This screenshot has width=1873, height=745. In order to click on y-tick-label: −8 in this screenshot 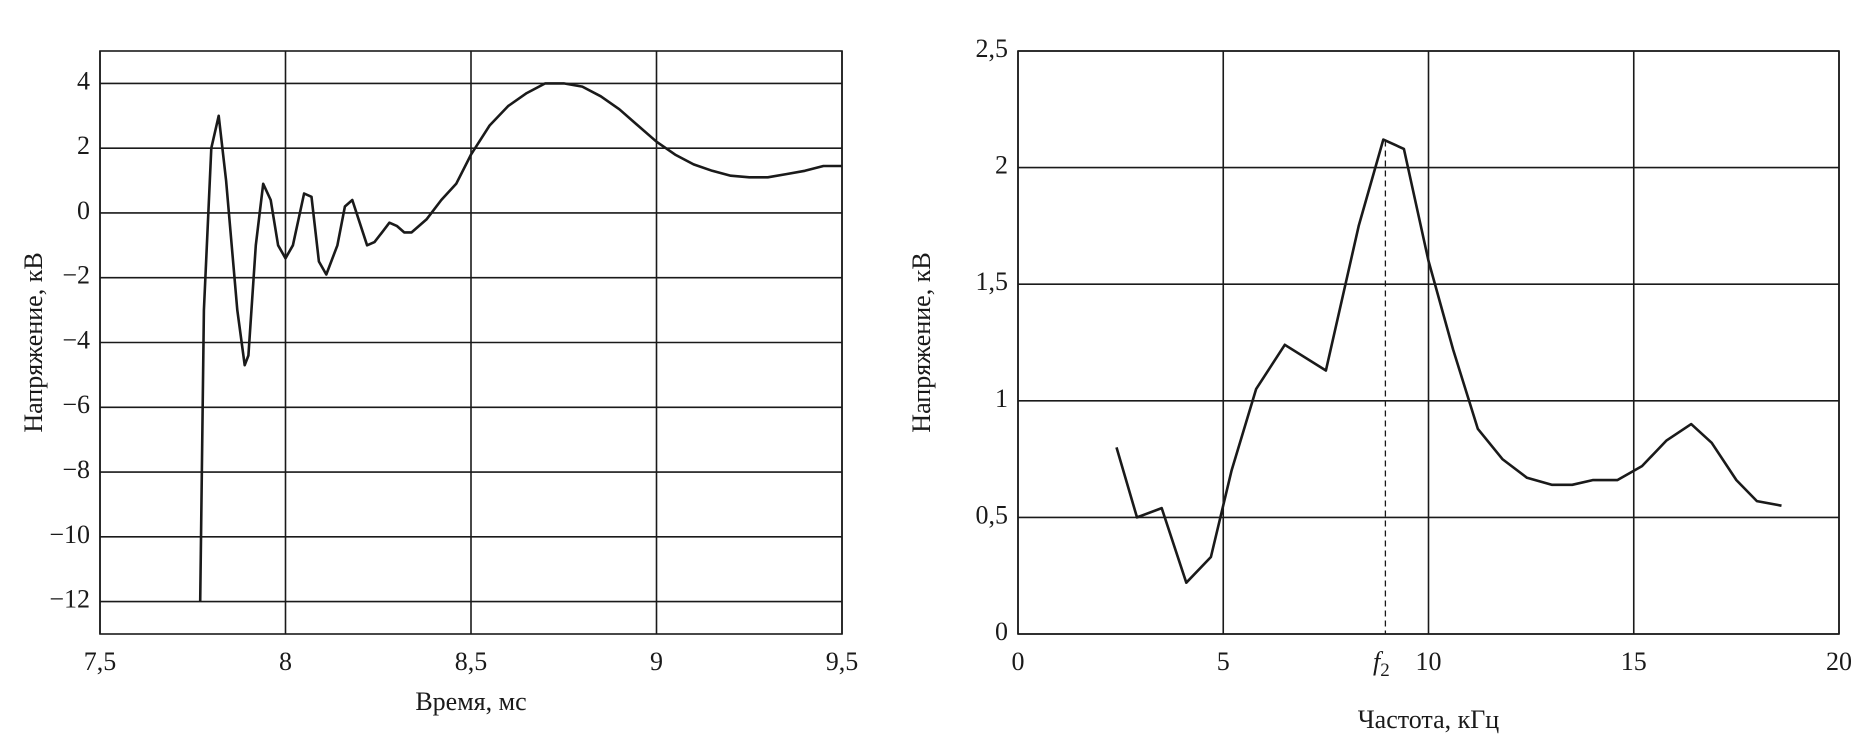, I will do `click(76, 469)`.